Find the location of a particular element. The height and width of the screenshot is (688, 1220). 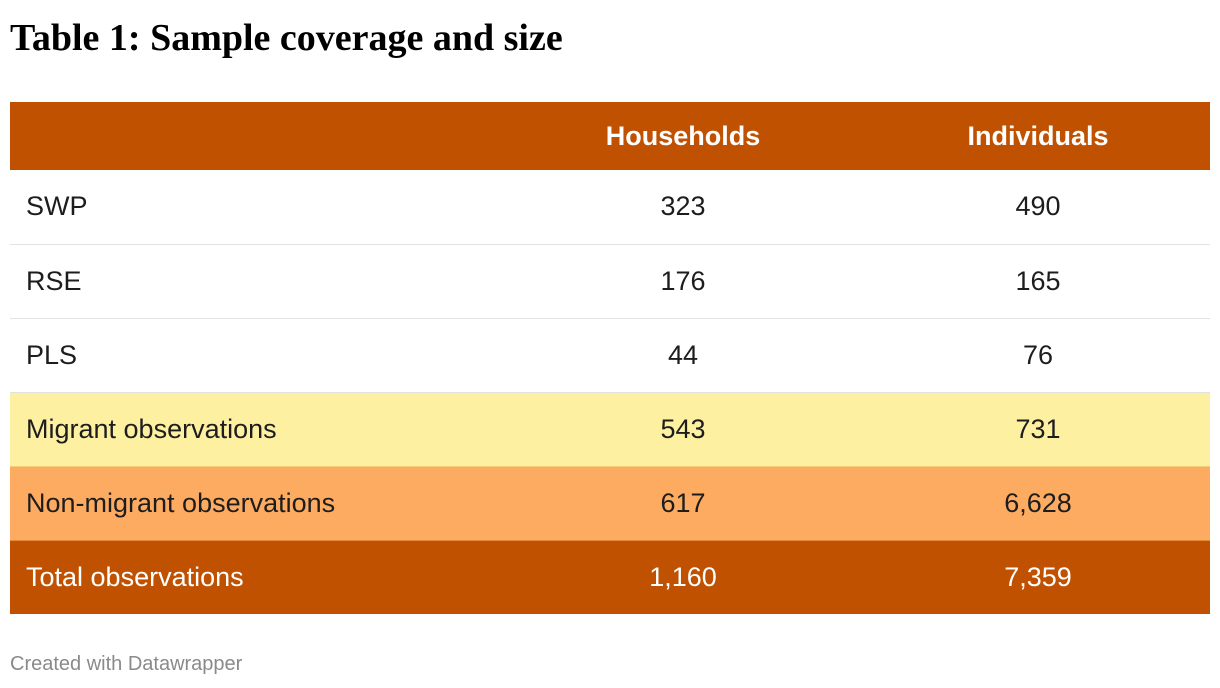

individuals-value: 7,359 is located at coordinates (1038, 576).